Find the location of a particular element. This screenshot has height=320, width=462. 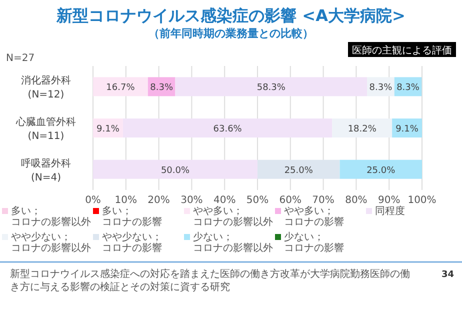

data-label: 58.3% is located at coordinates (271, 88).